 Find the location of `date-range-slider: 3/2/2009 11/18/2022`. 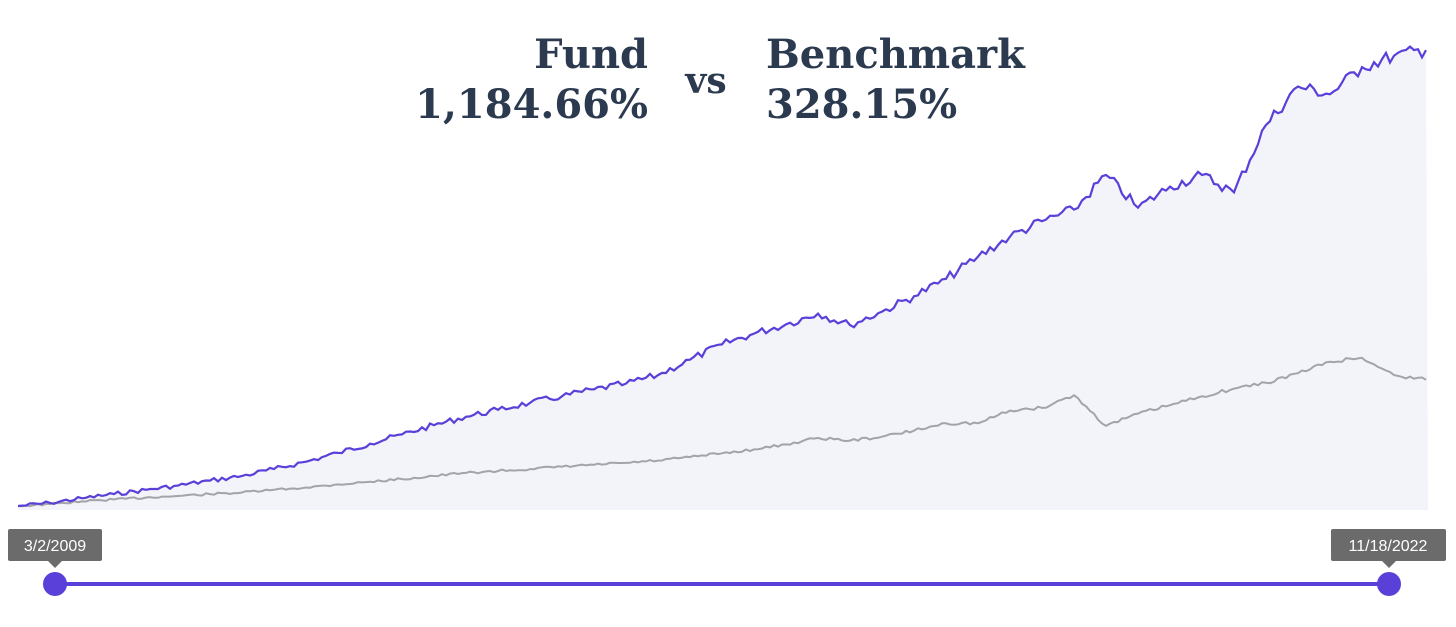

date-range-slider: 3/2/2009 11/18/2022 is located at coordinates (727, 562).